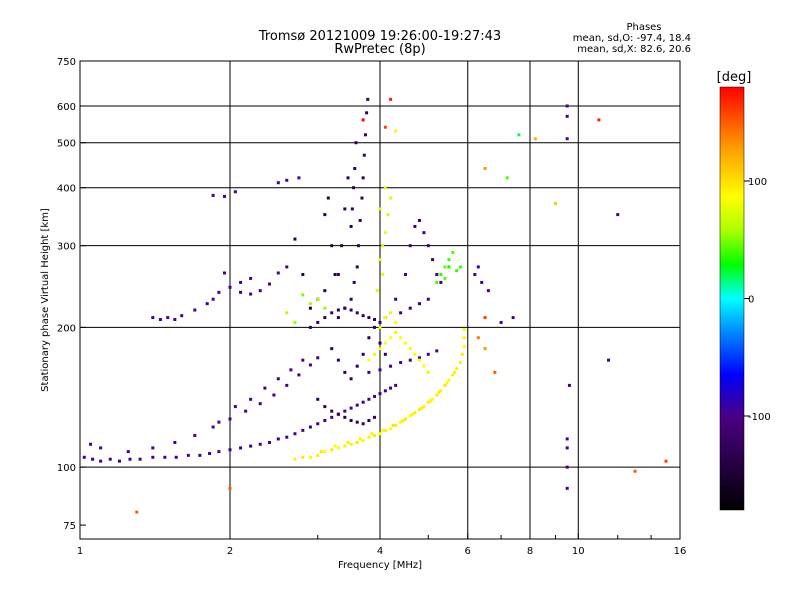 This screenshot has height=600, width=800. I want to click on x-axis-ticks: 1 2 4 6 8 10 16, so click(382, 545).